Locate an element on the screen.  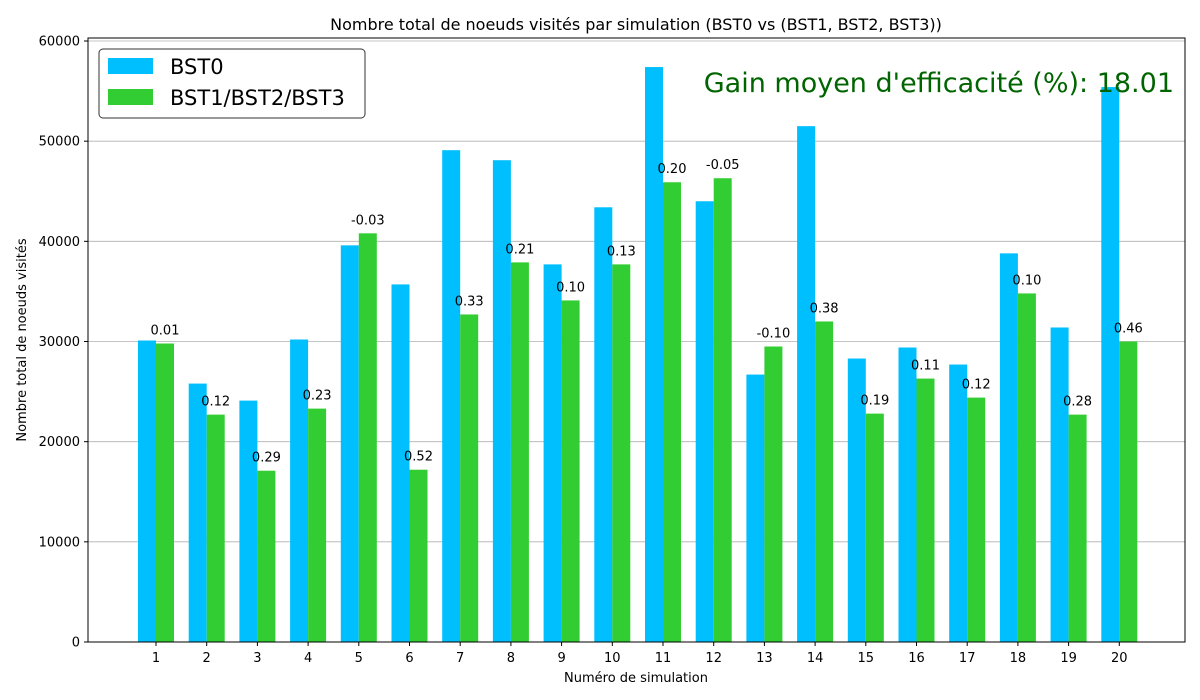
x-axis-ticks: 1 2 3 4 5 6 7 8 9 10 11 12 13 14 15 16 17 18 19 20 is located at coordinates (640, 654).